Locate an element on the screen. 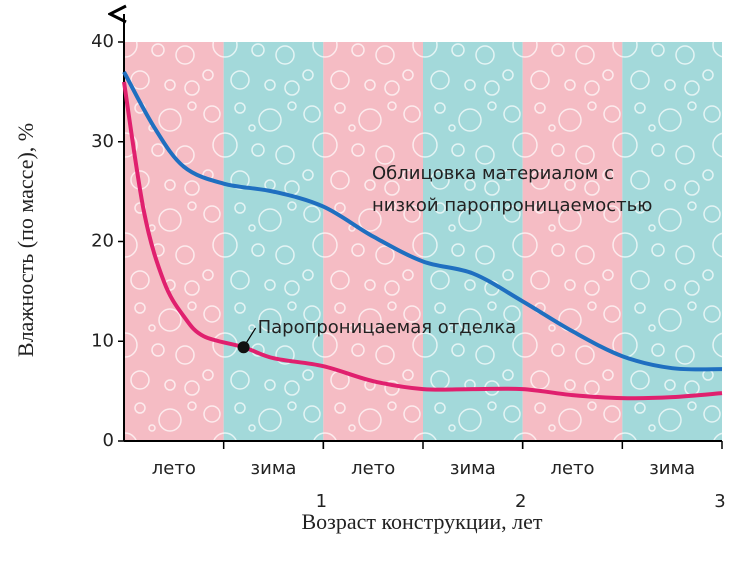  x-tick-label: 1 is located at coordinates (321, 501).